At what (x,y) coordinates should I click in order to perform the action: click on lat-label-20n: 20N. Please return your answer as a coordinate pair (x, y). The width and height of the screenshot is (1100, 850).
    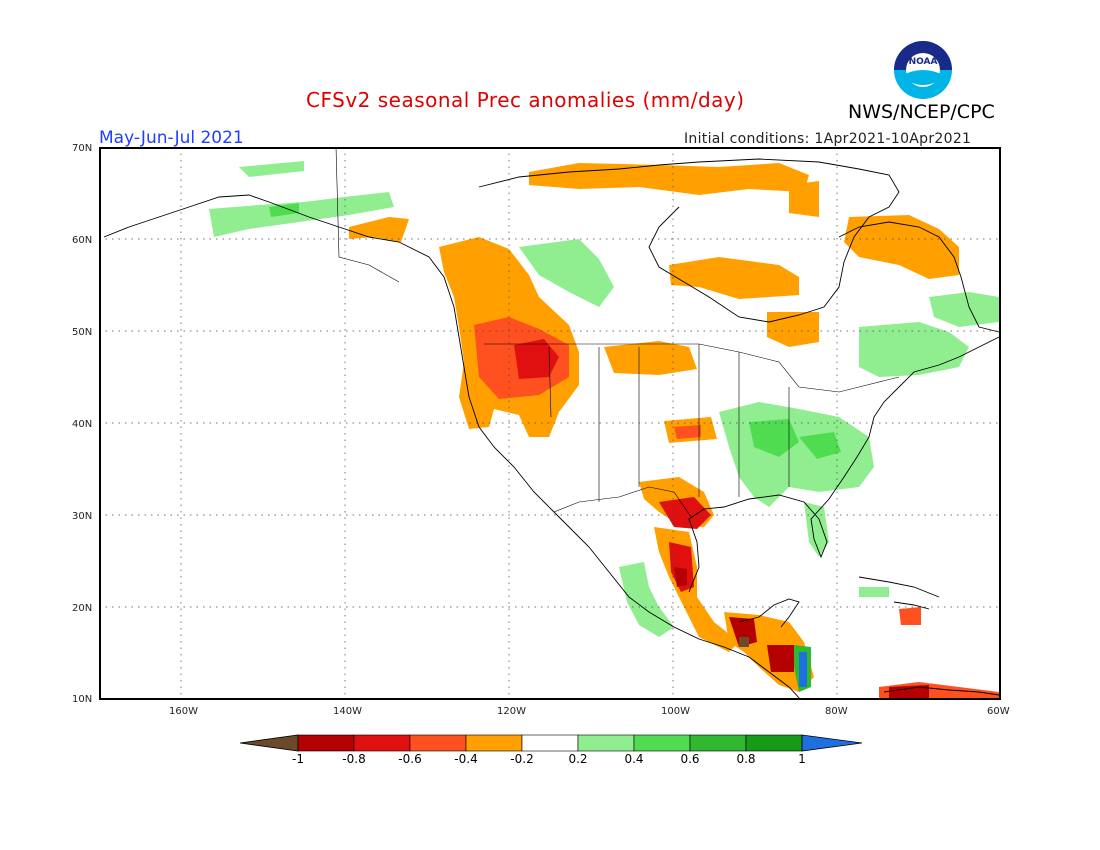
    Looking at the image, I should click on (82, 608).